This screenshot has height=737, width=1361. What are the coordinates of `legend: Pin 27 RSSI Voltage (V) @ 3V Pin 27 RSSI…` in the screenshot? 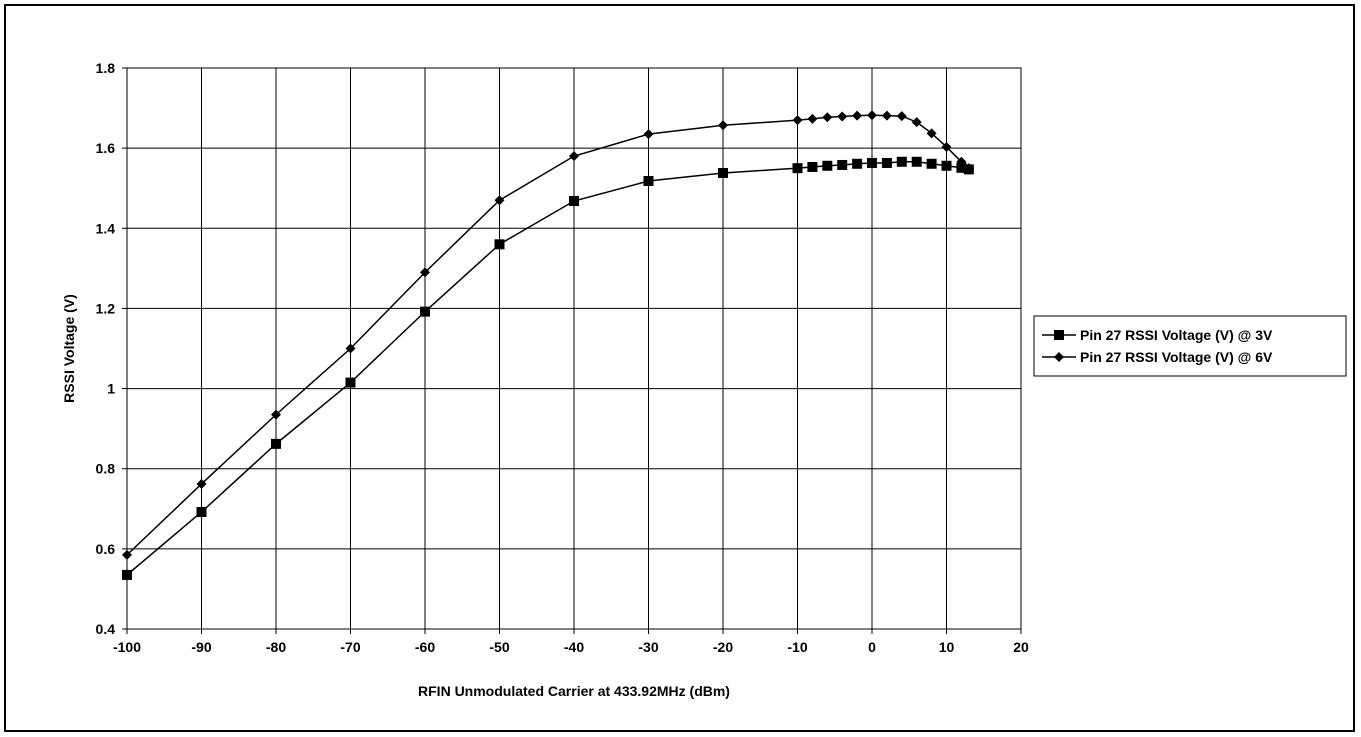 It's located at (1190, 346).